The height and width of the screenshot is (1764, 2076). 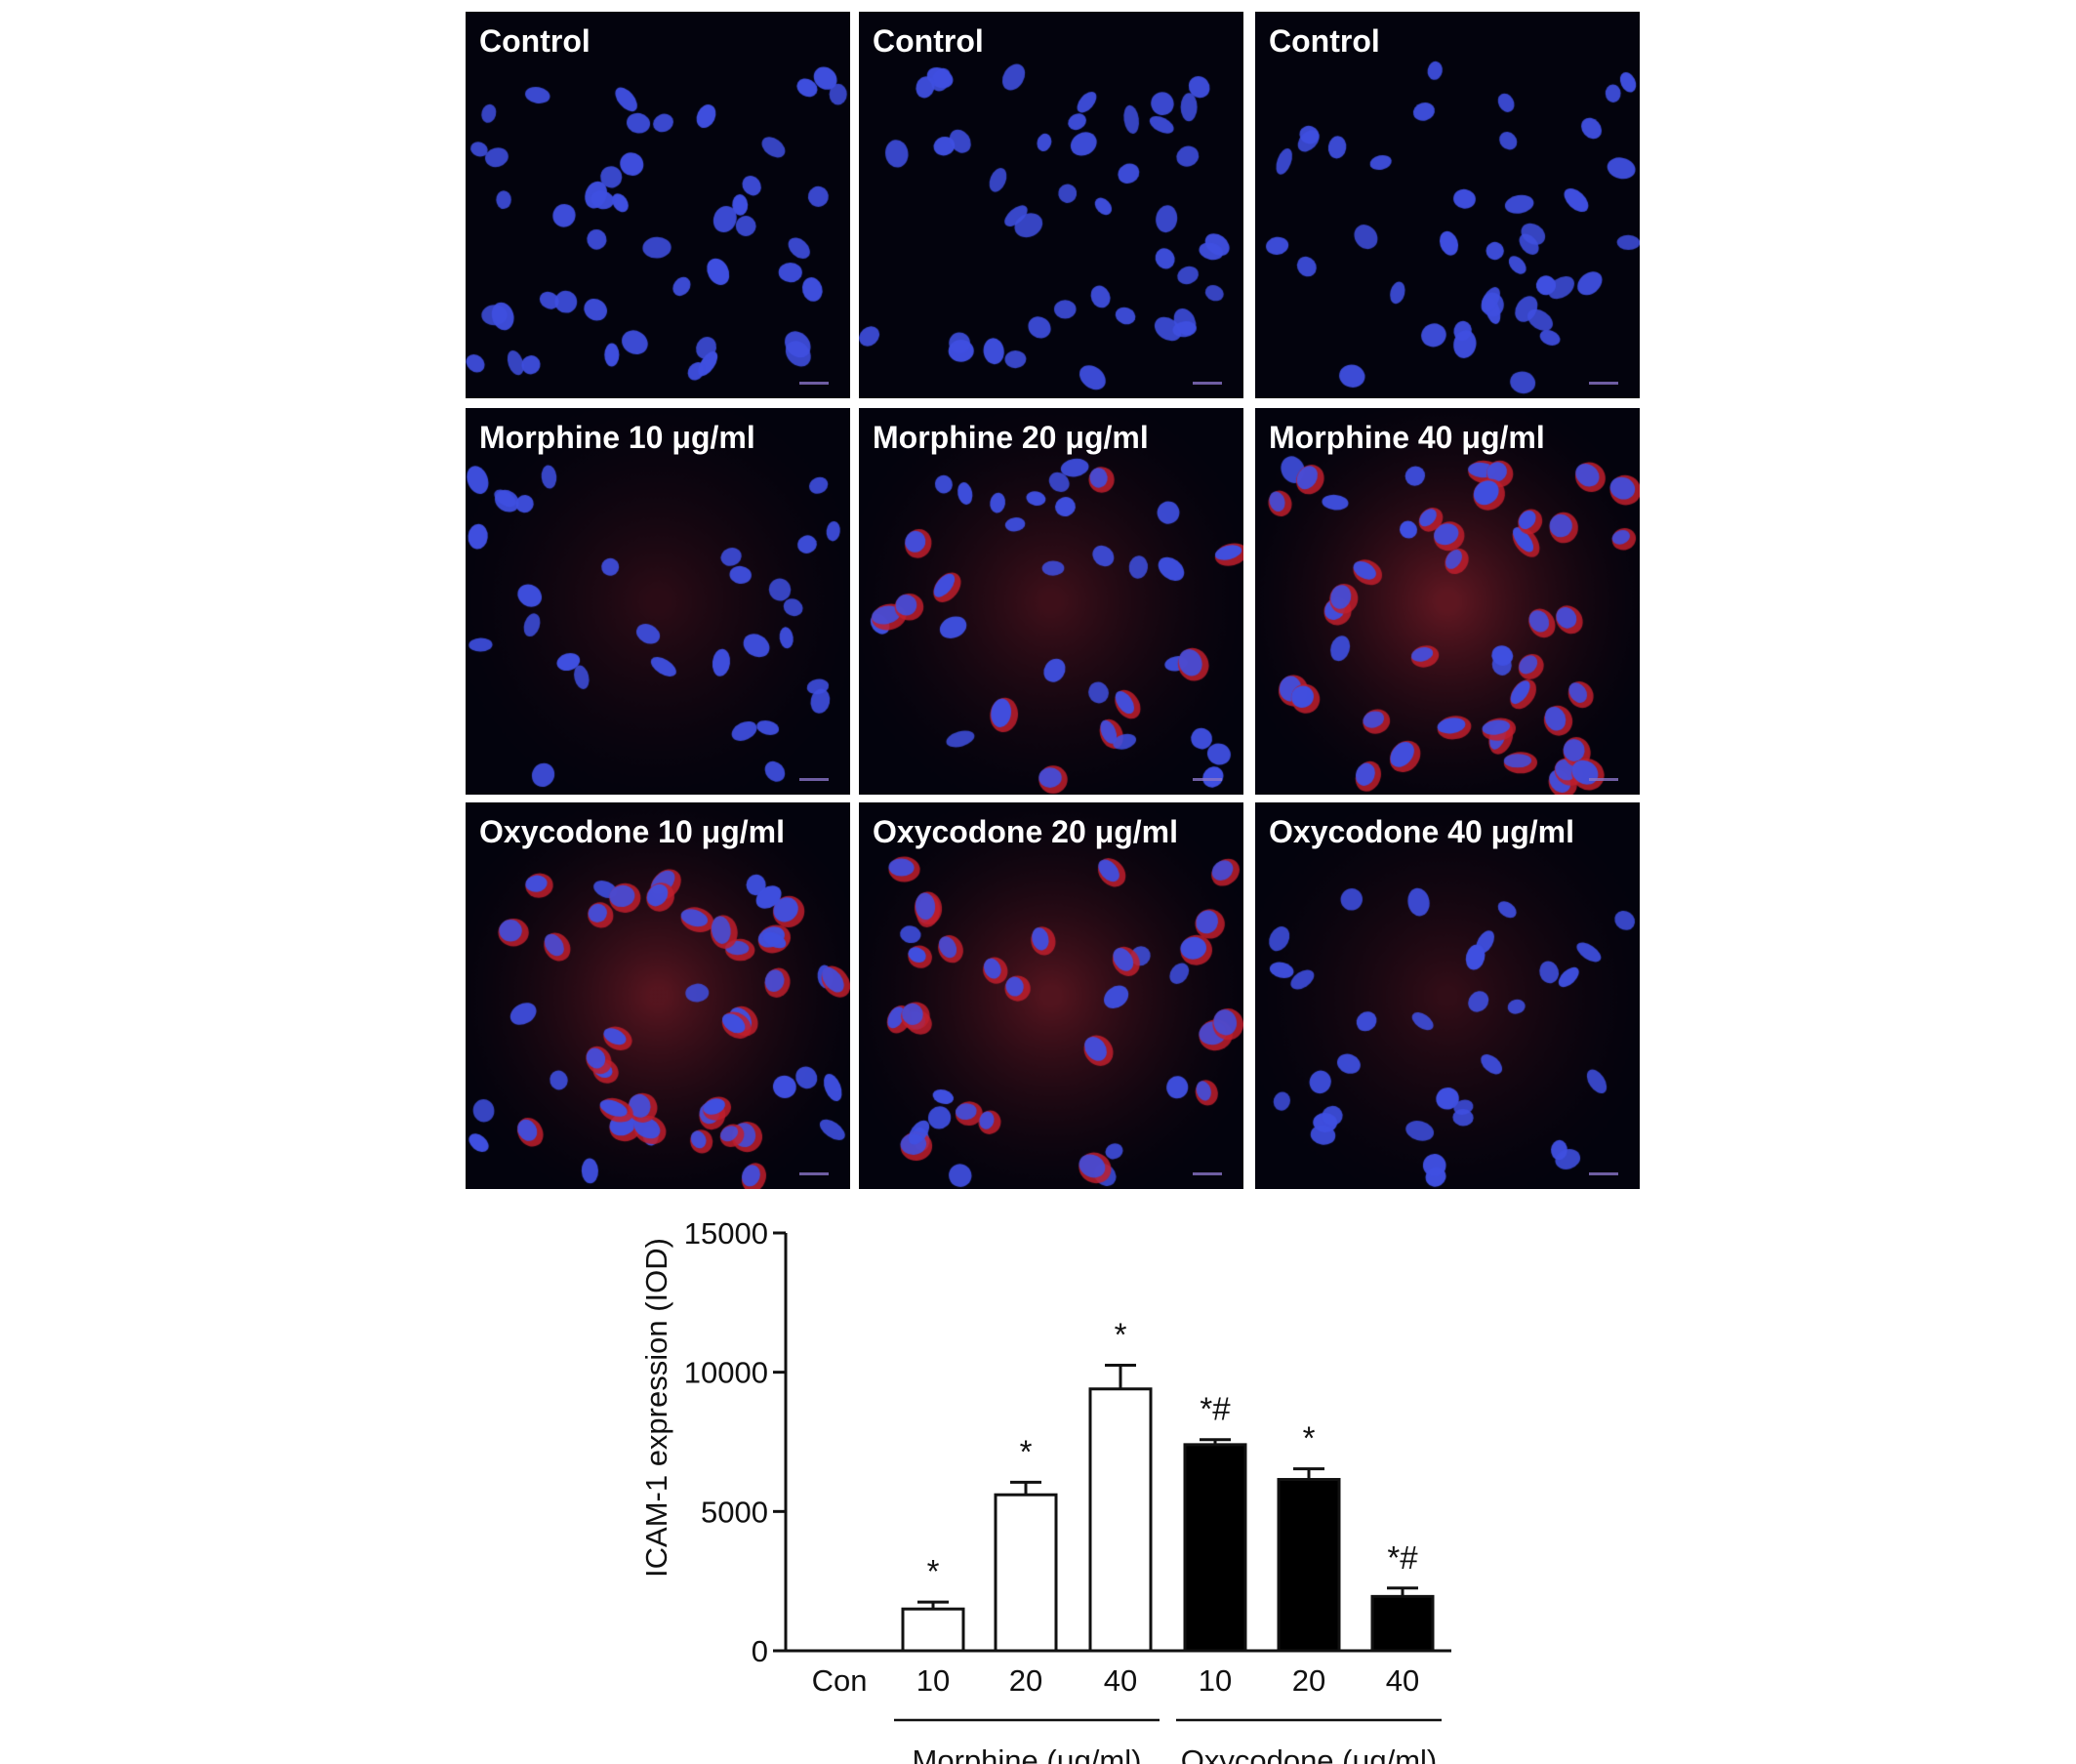 I want to click on x-tick-label: Con, so click(x=840, y=1681).